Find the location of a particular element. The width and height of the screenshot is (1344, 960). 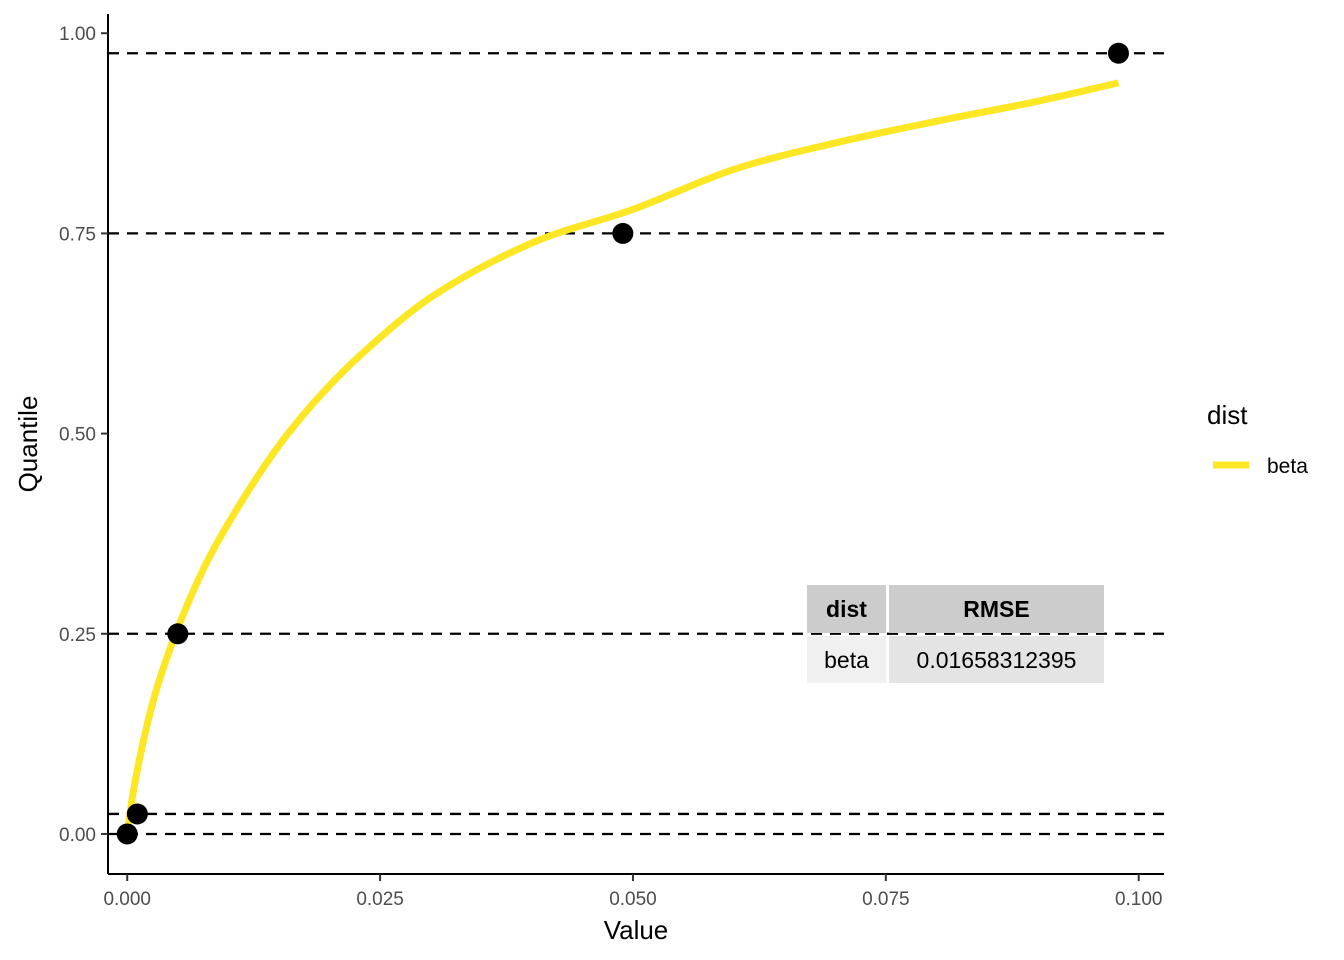

table-header-cell-rmse is located at coordinates (996, 609).